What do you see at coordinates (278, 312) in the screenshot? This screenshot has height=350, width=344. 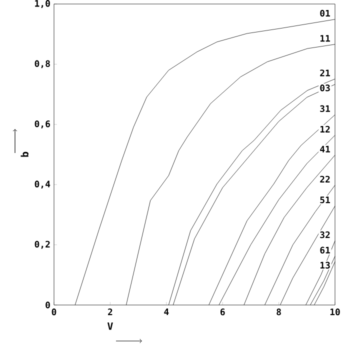 I see `x-tick-label: 8` at bounding box center [278, 312].